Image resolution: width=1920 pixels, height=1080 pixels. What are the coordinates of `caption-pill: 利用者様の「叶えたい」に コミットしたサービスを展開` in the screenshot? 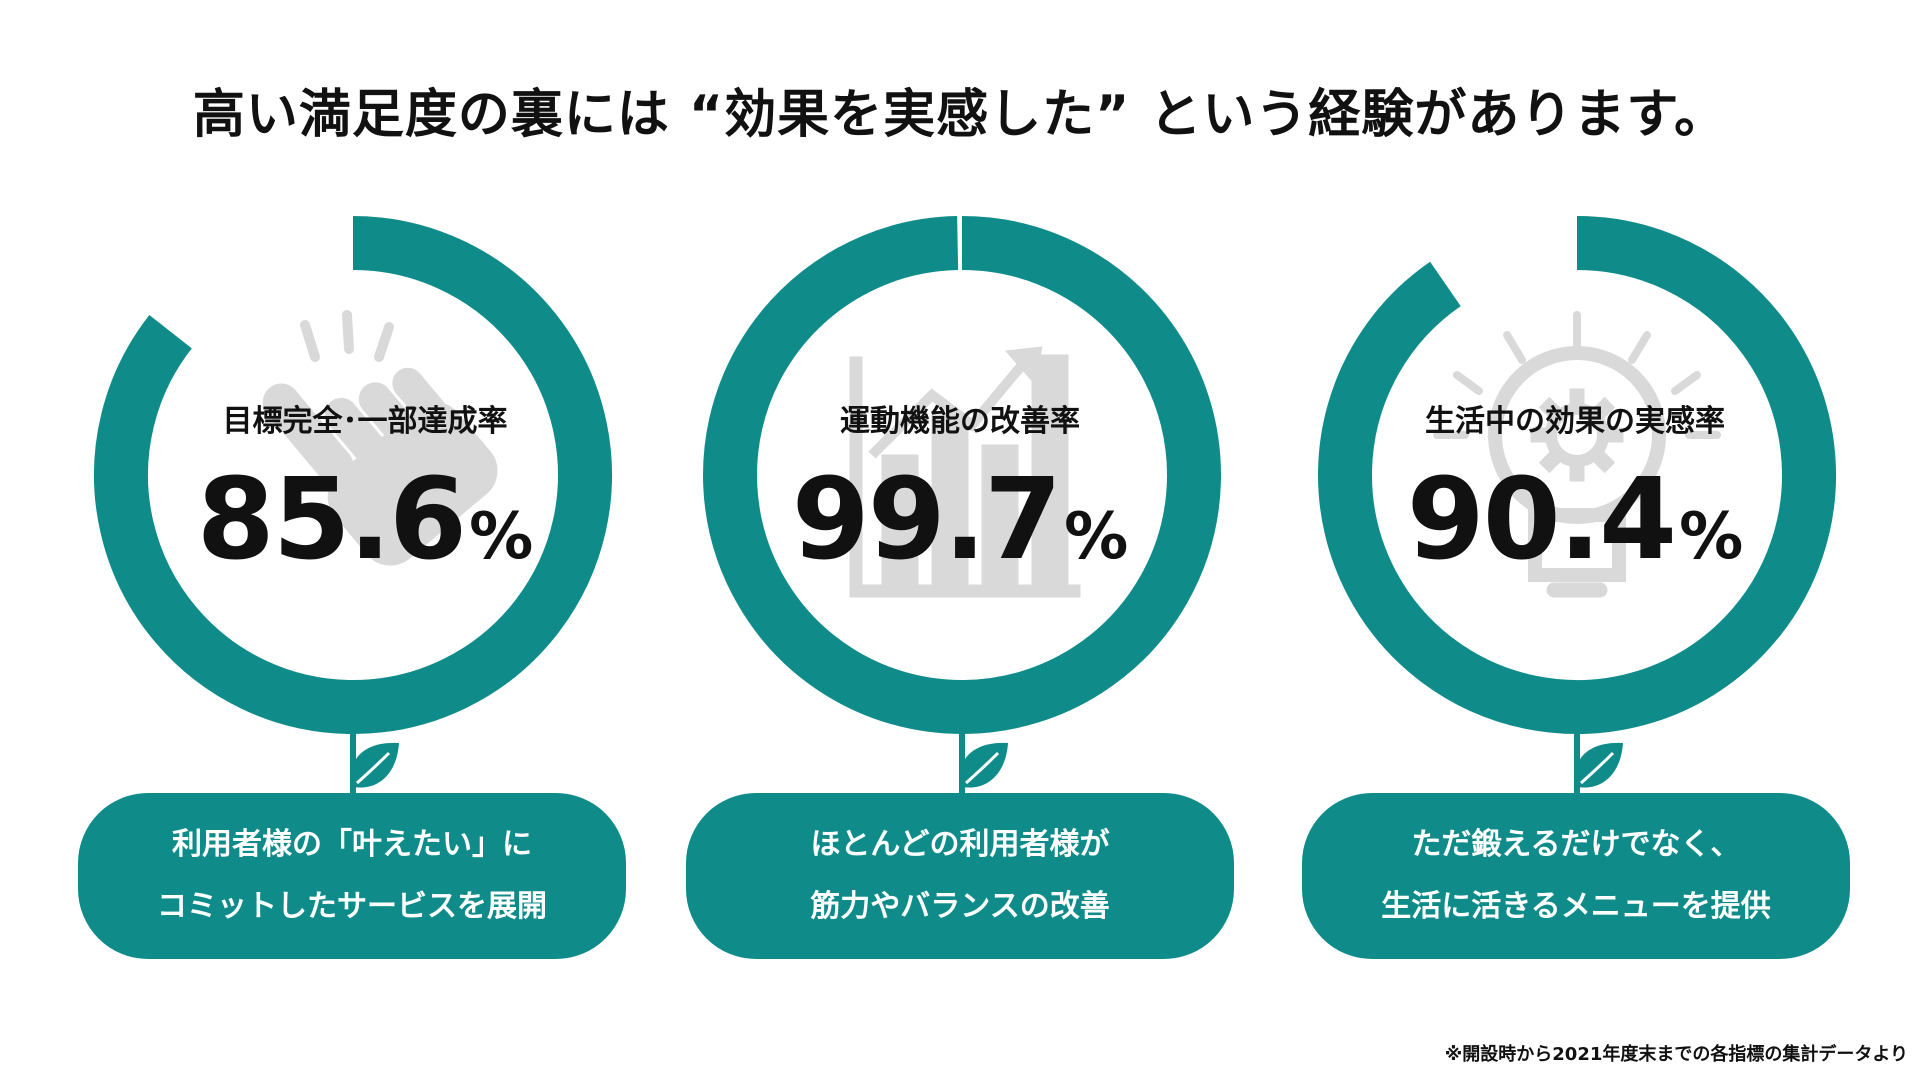 It's located at (352, 876).